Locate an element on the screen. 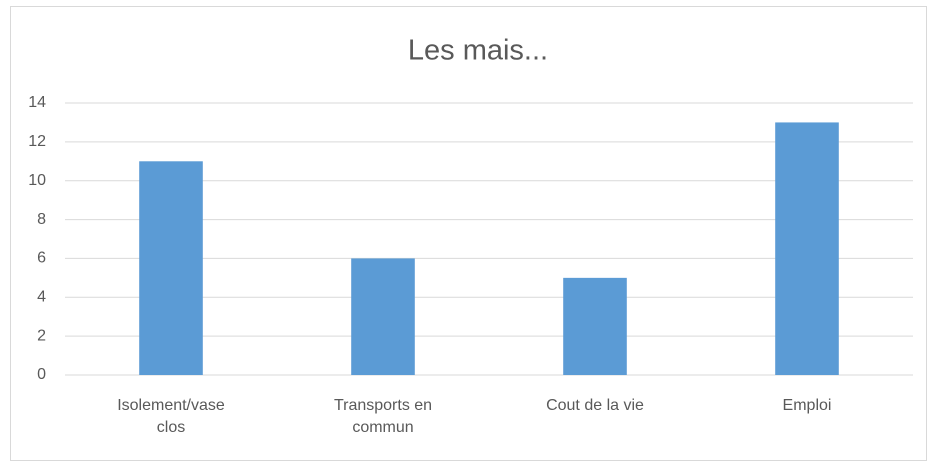 This screenshot has height=463, width=931. x-tick-label-box: Cout de la vie is located at coordinates (595, 405).